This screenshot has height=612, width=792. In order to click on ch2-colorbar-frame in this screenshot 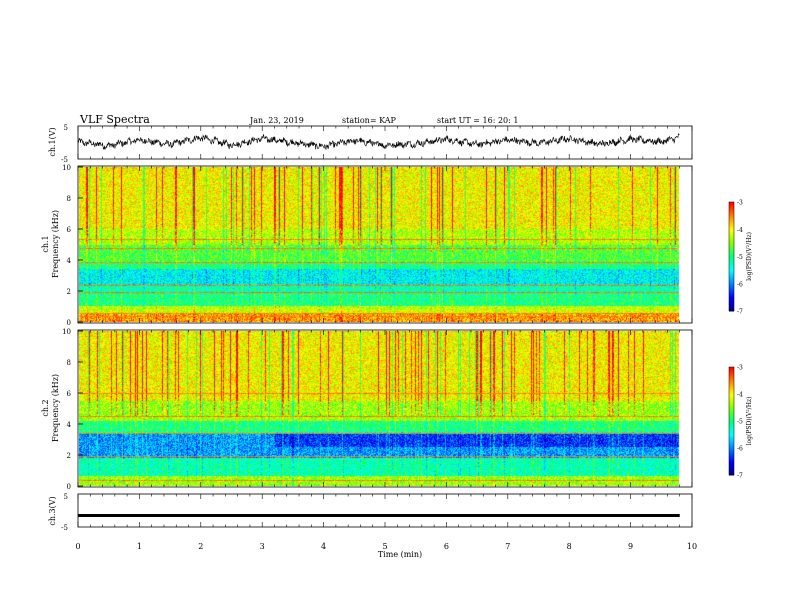, I will do `click(731, 421)`.